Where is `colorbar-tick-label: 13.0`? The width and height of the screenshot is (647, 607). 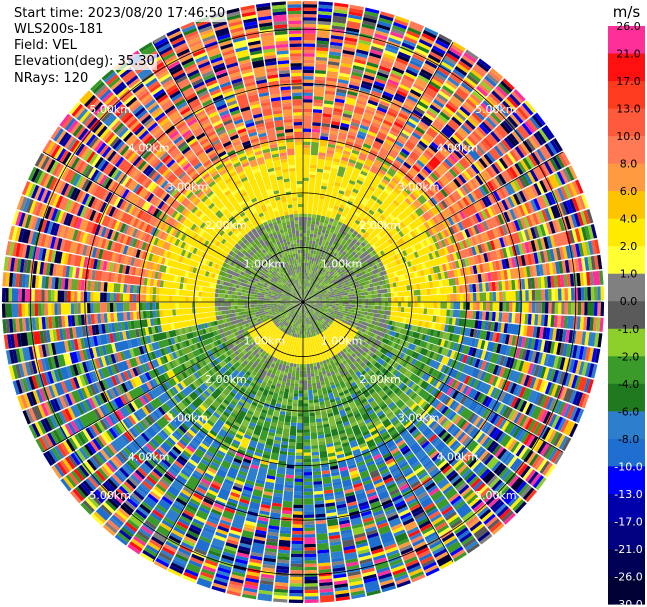
colorbar-tick-label: 13.0 is located at coordinates (628, 109).